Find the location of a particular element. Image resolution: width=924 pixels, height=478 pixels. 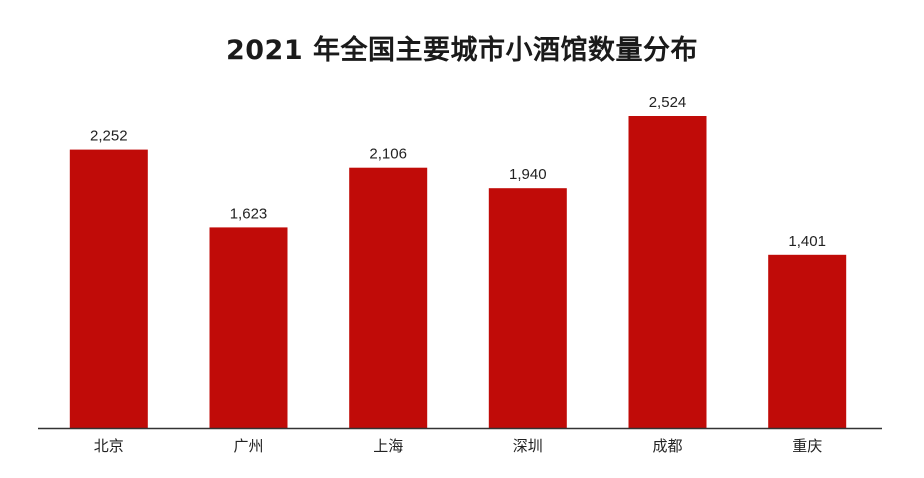

bar-value-label: 2,106 is located at coordinates (388, 154).